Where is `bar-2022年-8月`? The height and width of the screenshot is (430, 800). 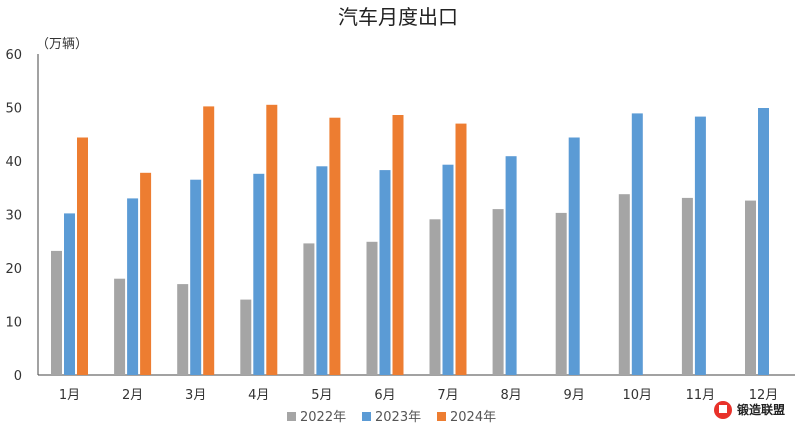 bar-2022年-8月 is located at coordinates (498, 292).